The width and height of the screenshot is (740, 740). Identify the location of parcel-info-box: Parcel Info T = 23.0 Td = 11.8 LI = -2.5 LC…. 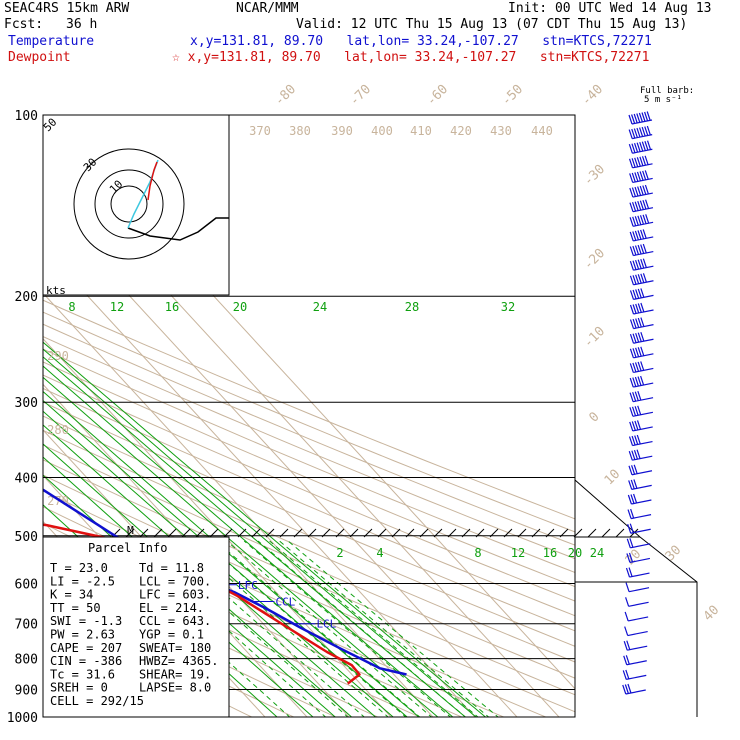
(136, 627).